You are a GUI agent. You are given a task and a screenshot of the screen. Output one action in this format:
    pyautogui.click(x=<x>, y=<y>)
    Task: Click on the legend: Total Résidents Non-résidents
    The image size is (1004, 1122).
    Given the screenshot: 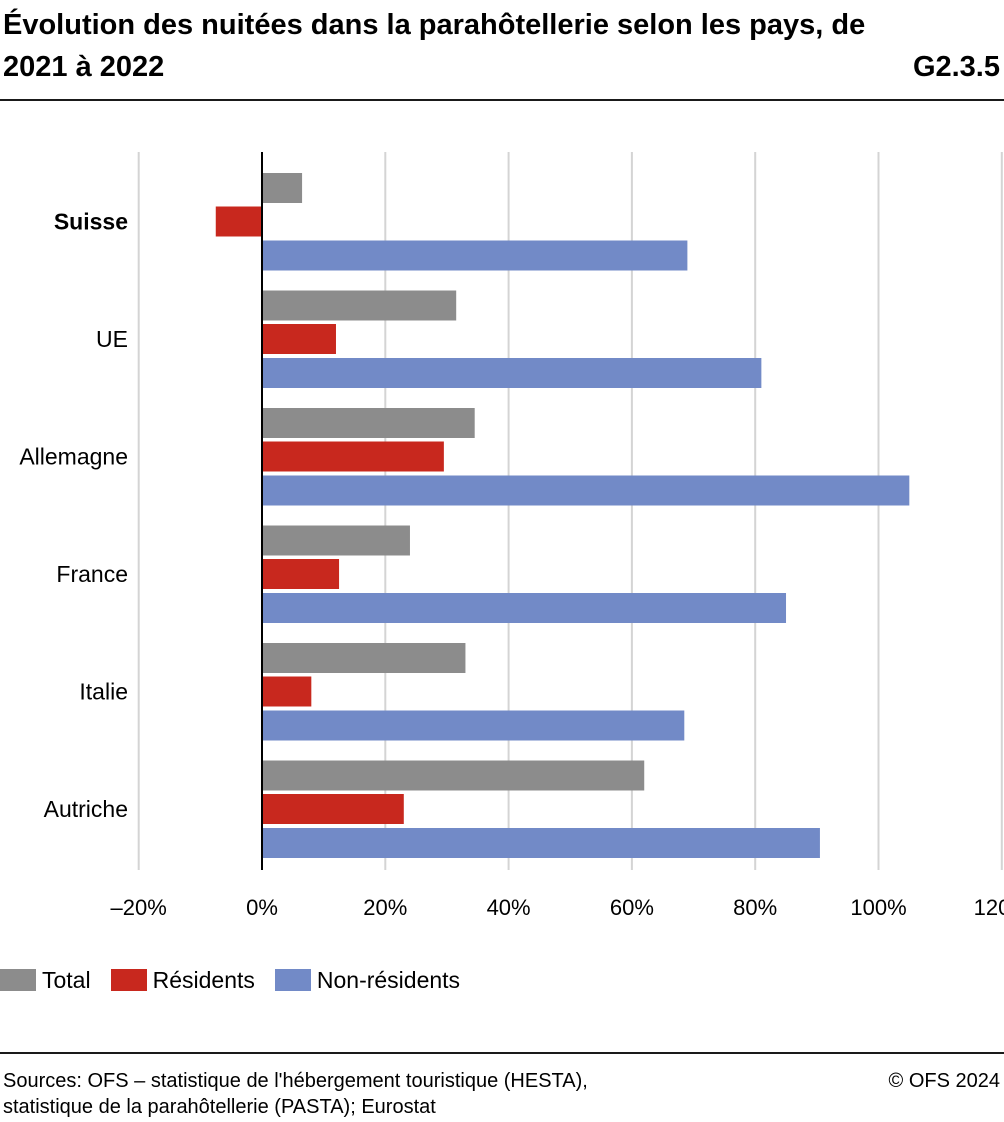 What is the action you would take?
    pyautogui.click(x=240, y=980)
    